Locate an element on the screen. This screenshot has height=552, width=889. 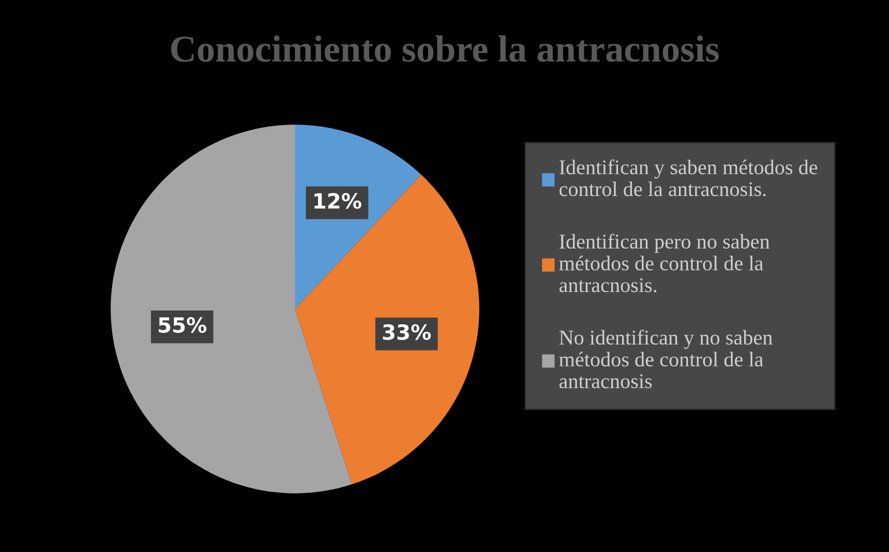
data-label: 55% is located at coordinates (182, 325).